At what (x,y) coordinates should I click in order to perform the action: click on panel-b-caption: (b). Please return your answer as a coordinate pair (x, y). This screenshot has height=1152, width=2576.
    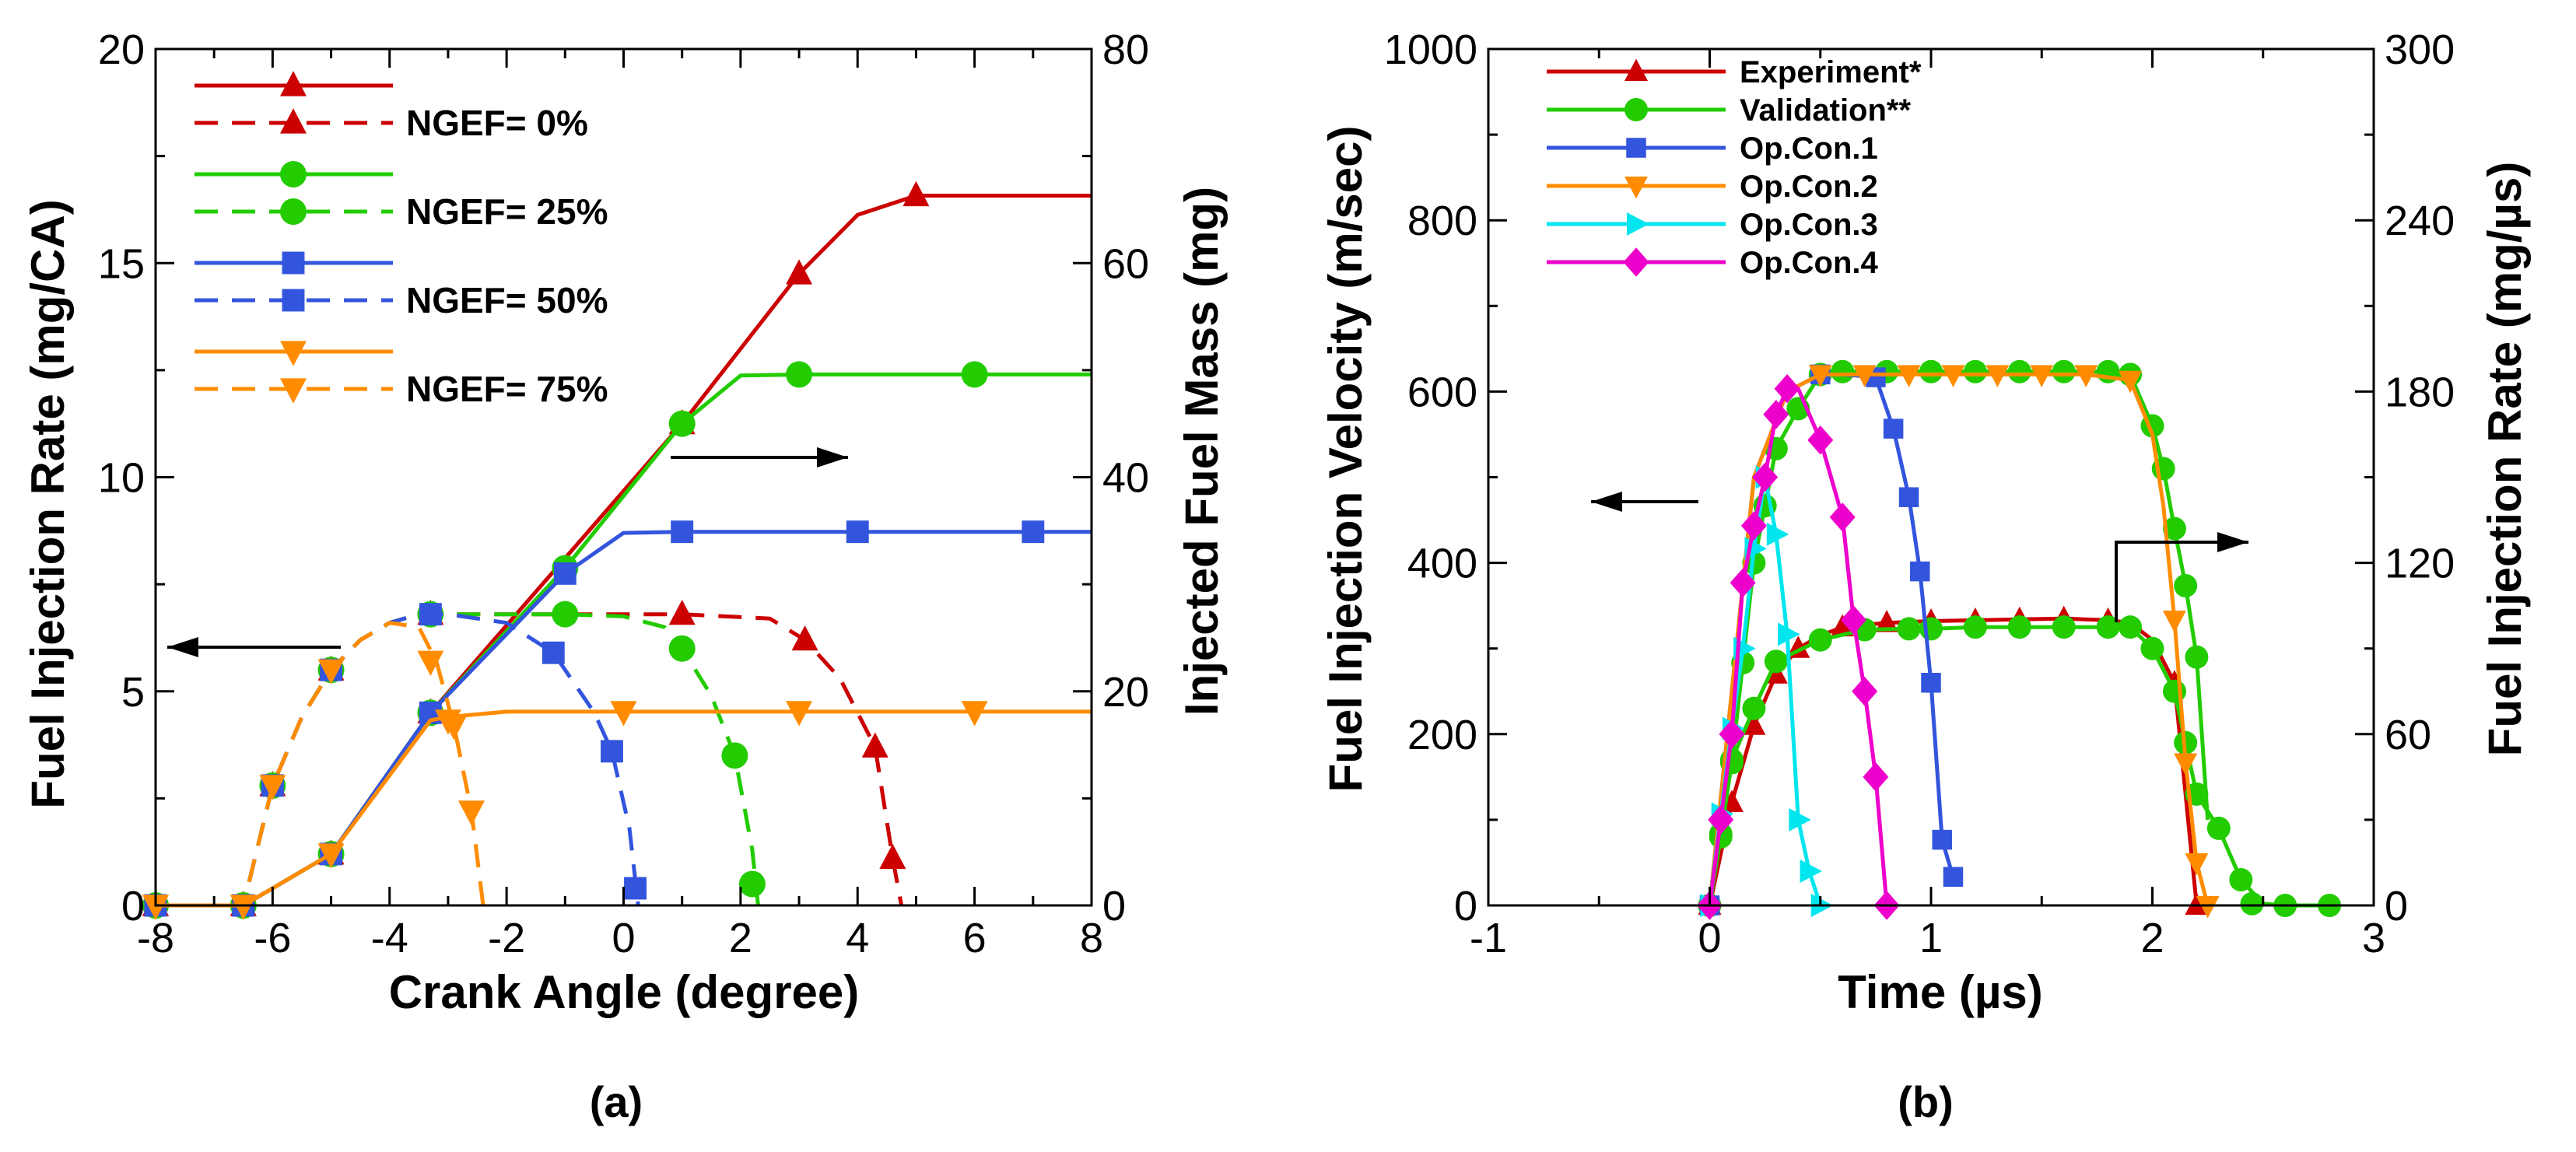
    Looking at the image, I should click on (1926, 1101).